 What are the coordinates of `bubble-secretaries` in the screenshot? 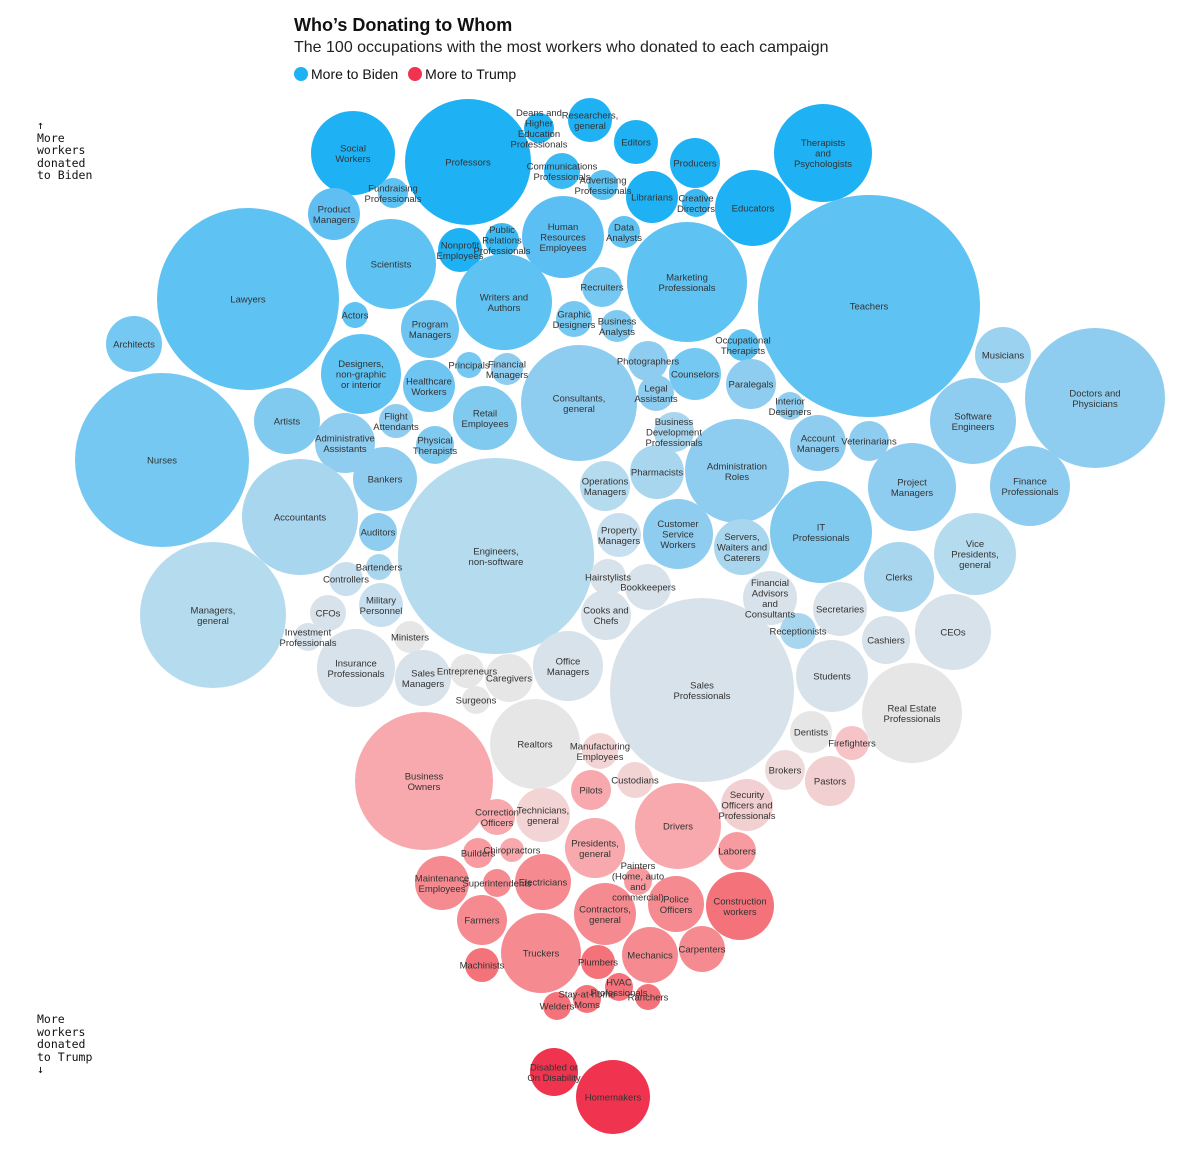 It's located at (840, 609).